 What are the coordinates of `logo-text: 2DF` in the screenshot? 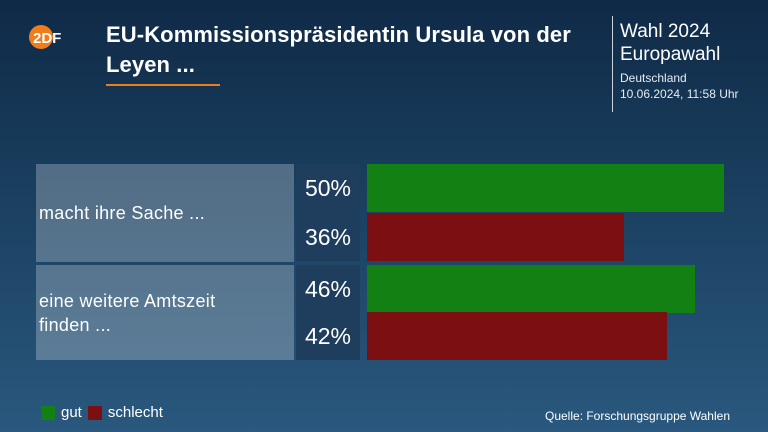 It's located at (47, 38).